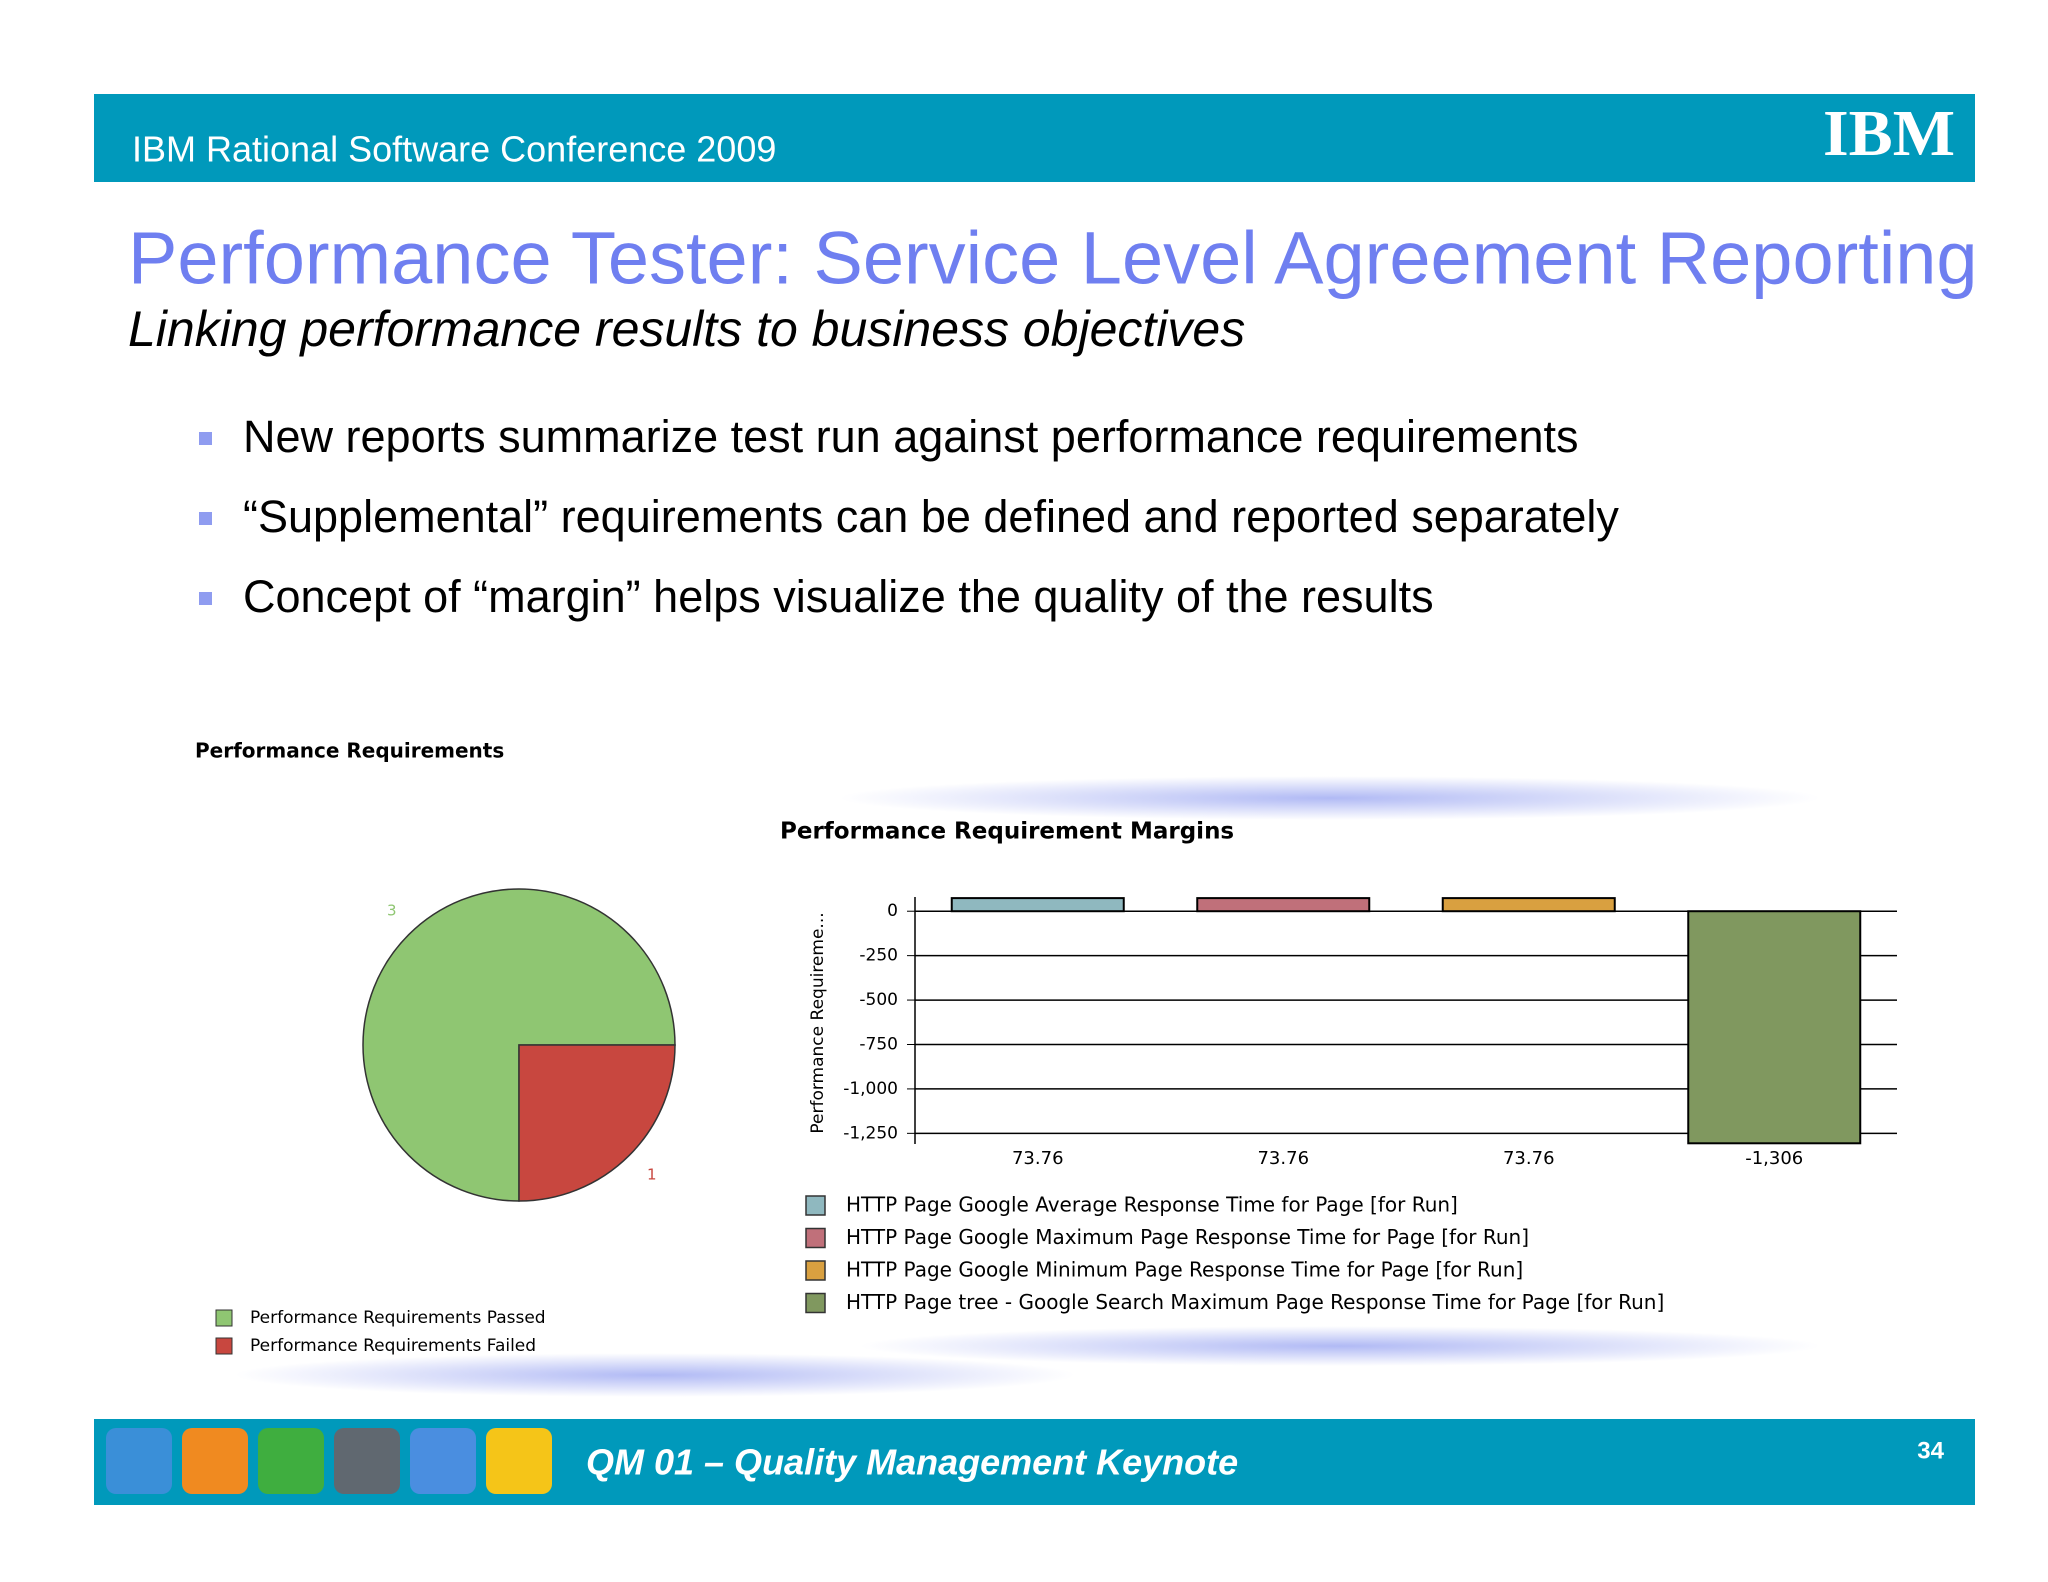 The image size is (2048, 1582). What do you see at coordinates (1774, 1158) in the screenshot?
I see `data-label: -1,306` at bounding box center [1774, 1158].